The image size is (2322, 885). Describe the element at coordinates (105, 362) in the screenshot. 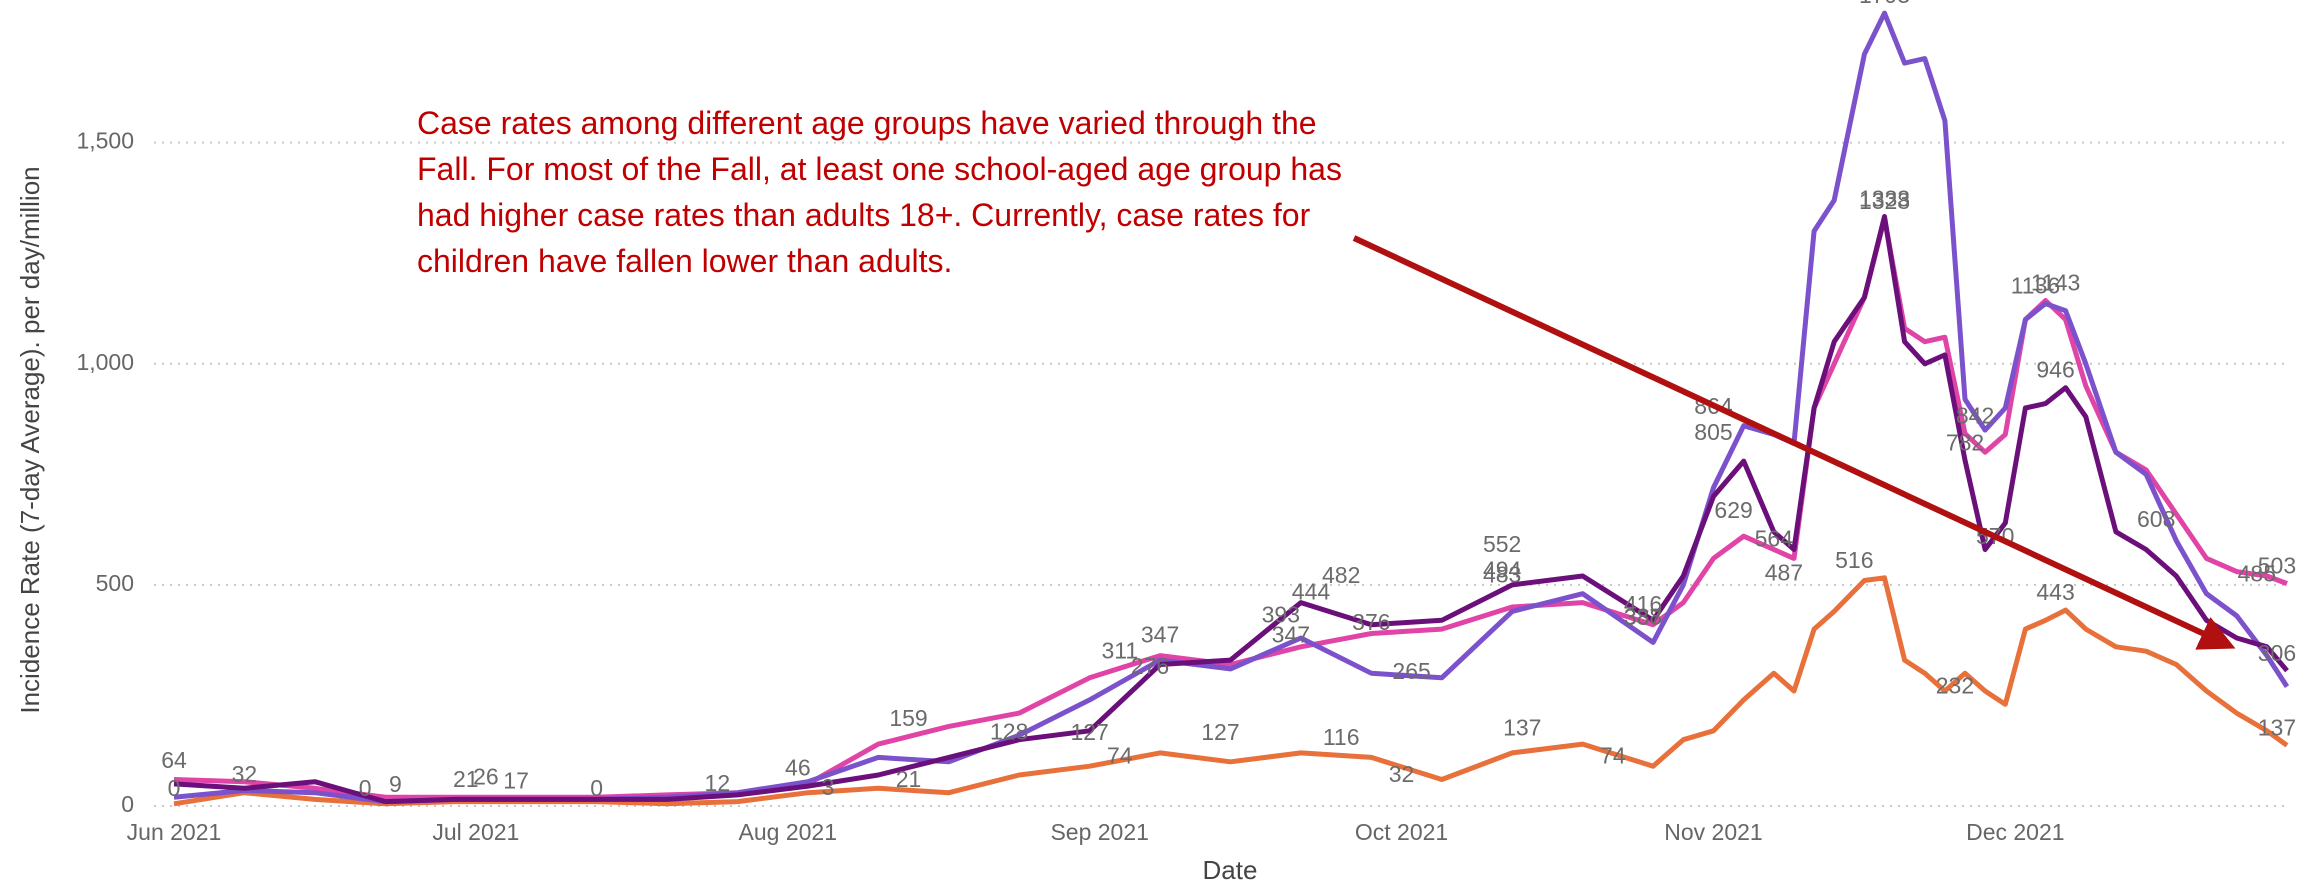

I see `y-tick-label: 1,000` at that location.